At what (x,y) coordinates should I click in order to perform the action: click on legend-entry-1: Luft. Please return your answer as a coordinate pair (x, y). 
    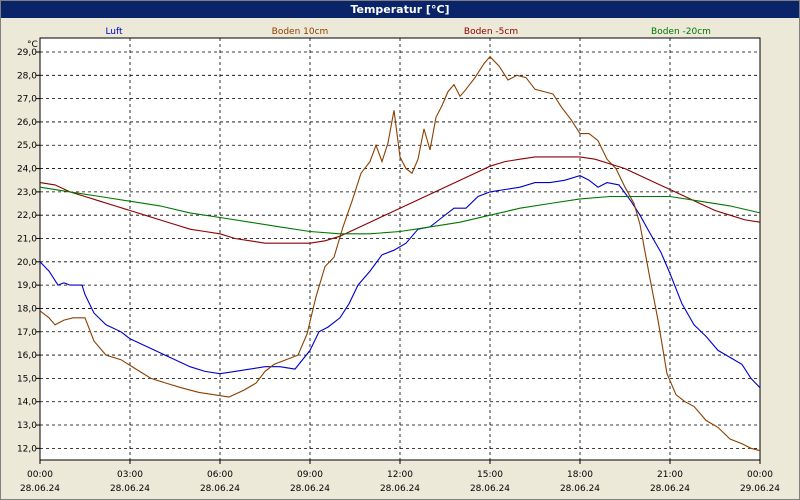
    Looking at the image, I should click on (114, 32).